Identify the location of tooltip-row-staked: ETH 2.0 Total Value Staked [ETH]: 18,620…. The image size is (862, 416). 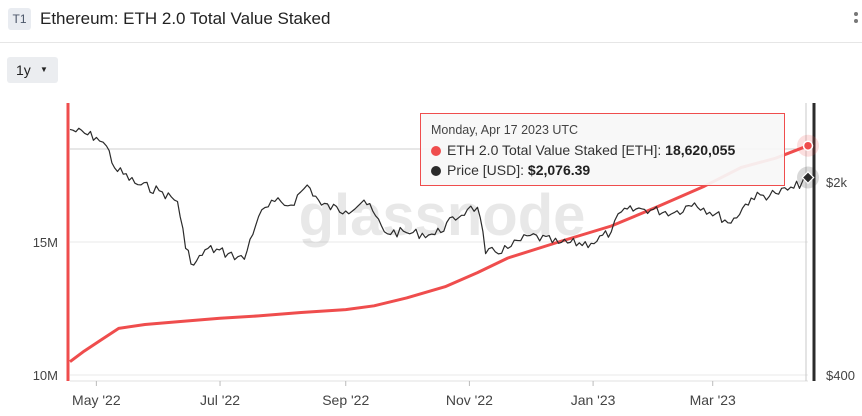
(583, 150).